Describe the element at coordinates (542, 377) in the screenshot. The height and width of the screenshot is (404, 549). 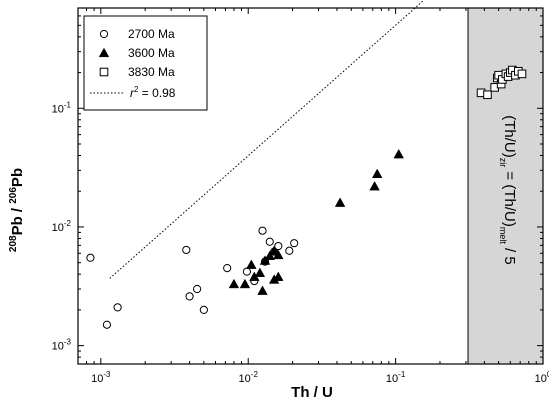
I see `x-tick-label: 10⁰` at that location.